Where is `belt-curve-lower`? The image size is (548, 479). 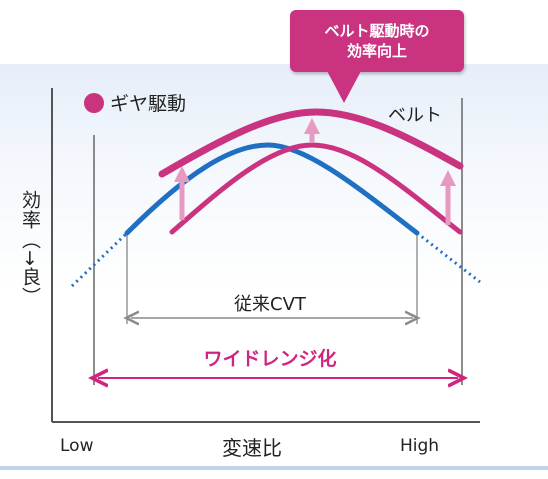 belt-curve-lower is located at coordinates (316, 188).